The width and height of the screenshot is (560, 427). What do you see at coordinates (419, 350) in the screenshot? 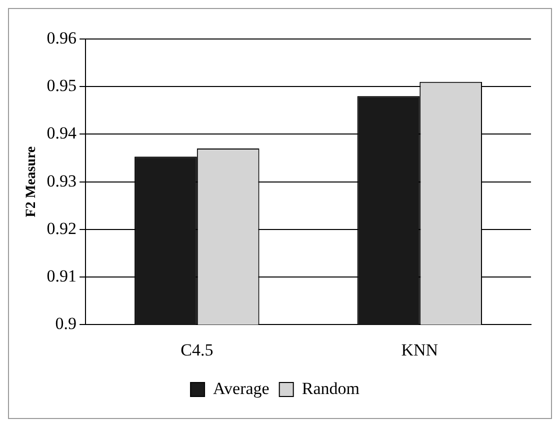
I see `x-tick-label: KNN` at bounding box center [419, 350].